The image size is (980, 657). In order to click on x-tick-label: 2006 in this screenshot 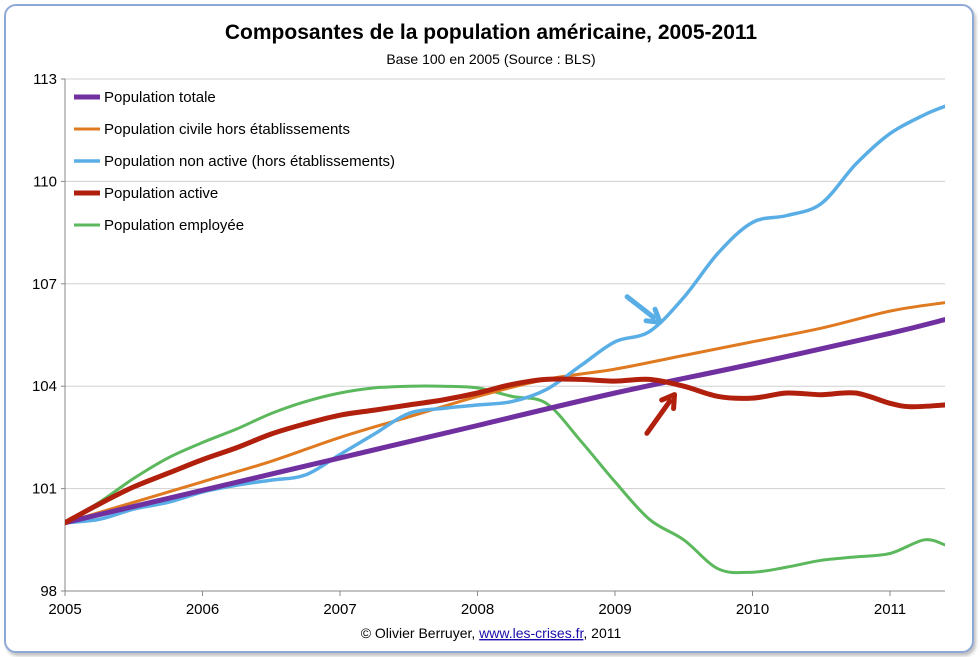, I will do `click(202, 609)`.